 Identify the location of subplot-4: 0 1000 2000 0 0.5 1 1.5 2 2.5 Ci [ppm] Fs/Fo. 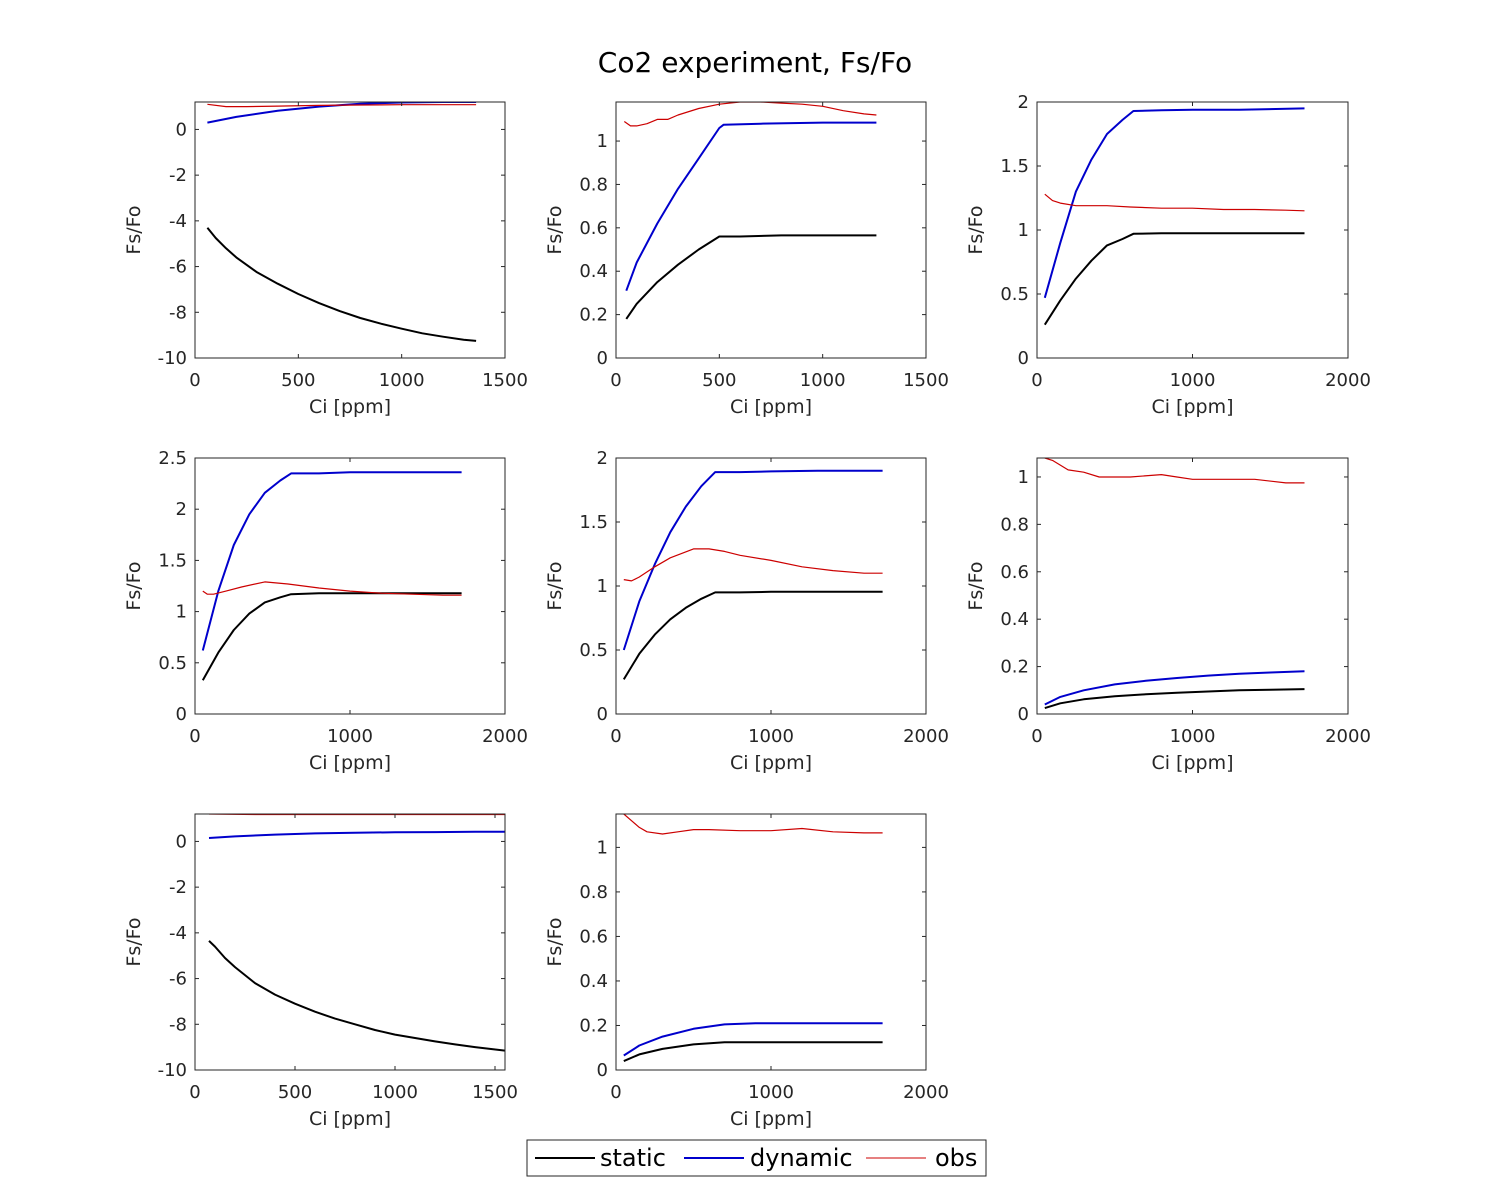
(325, 611).